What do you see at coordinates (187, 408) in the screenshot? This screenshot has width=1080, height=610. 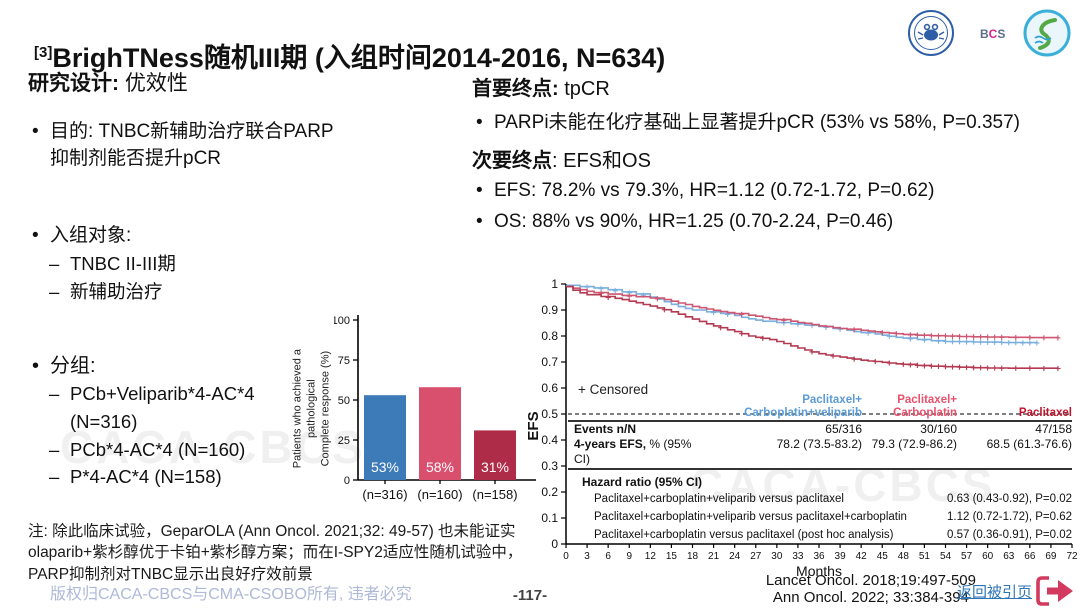 I see `group-item: PCb+Veliparib*4-AC*4 (N=316)` at bounding box center [187, 408].